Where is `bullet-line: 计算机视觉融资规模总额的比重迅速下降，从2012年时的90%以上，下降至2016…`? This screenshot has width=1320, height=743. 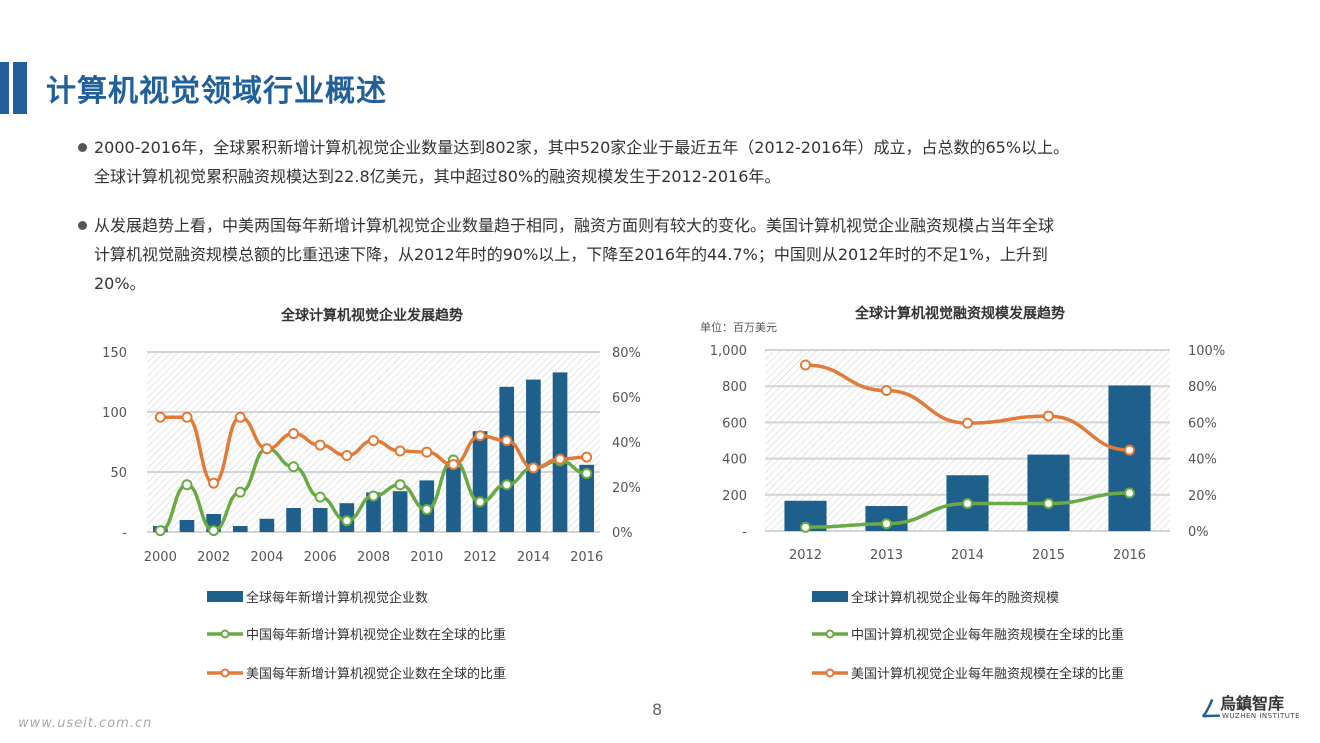
bullet-line: 计算机视觉融资规模总额的比重迅速下降，从2012年时的90%以上，下降至2016… is located at coordinates (571, 254).